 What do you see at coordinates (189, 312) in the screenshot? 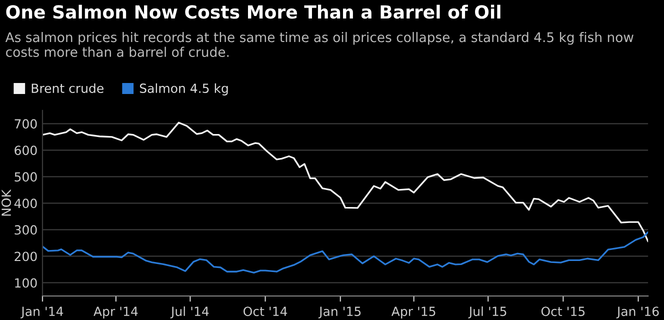
I see `x-tick-label: Jul '14` at bounding box center [189, 312].